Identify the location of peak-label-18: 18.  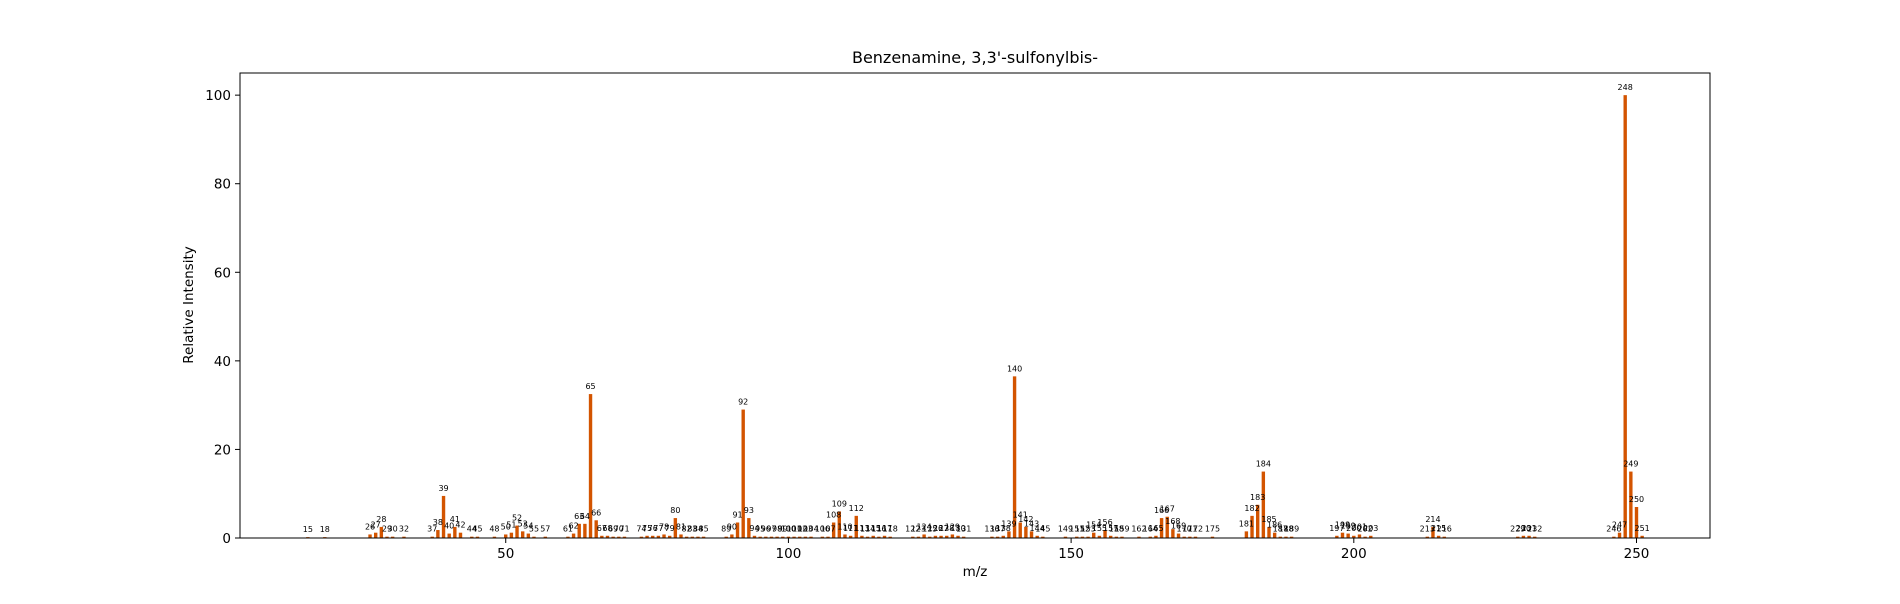
(325, 529).